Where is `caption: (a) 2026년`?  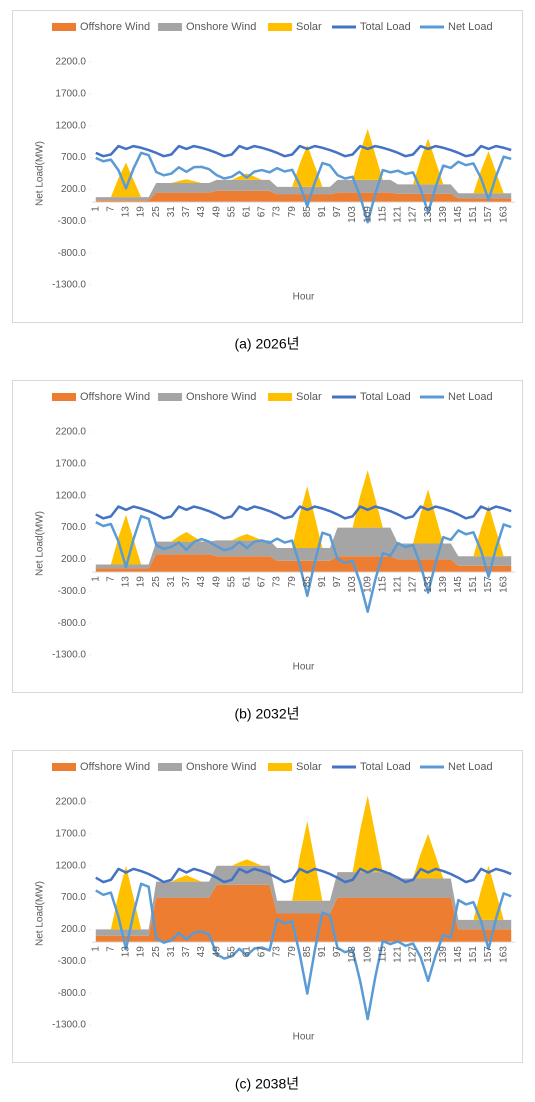 caption: (a) 2026년 is located at coordinates (266, 344).